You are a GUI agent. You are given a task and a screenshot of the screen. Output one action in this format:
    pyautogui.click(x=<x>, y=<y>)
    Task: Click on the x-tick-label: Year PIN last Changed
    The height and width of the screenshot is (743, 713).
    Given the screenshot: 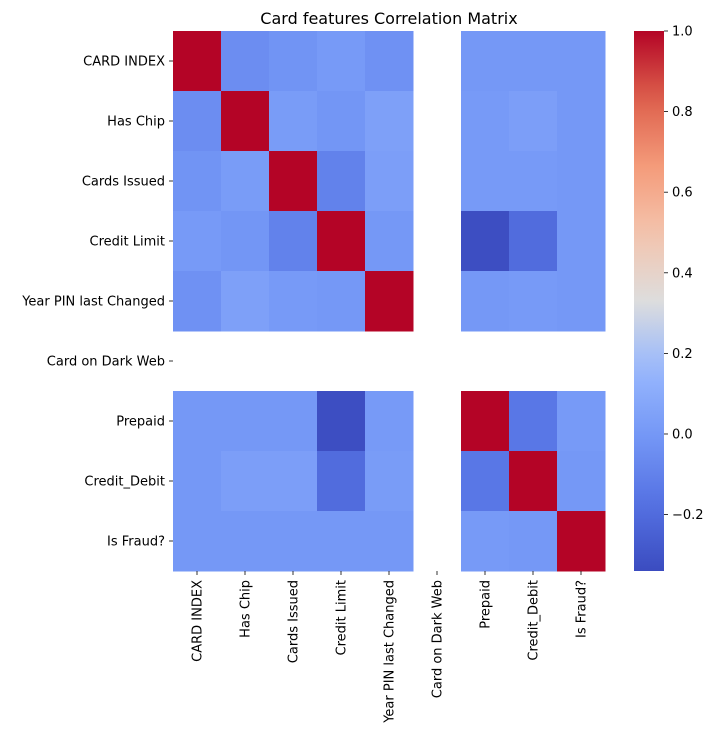 What is the action you would take?
    pyautogui.click(x=390, y=652)
    